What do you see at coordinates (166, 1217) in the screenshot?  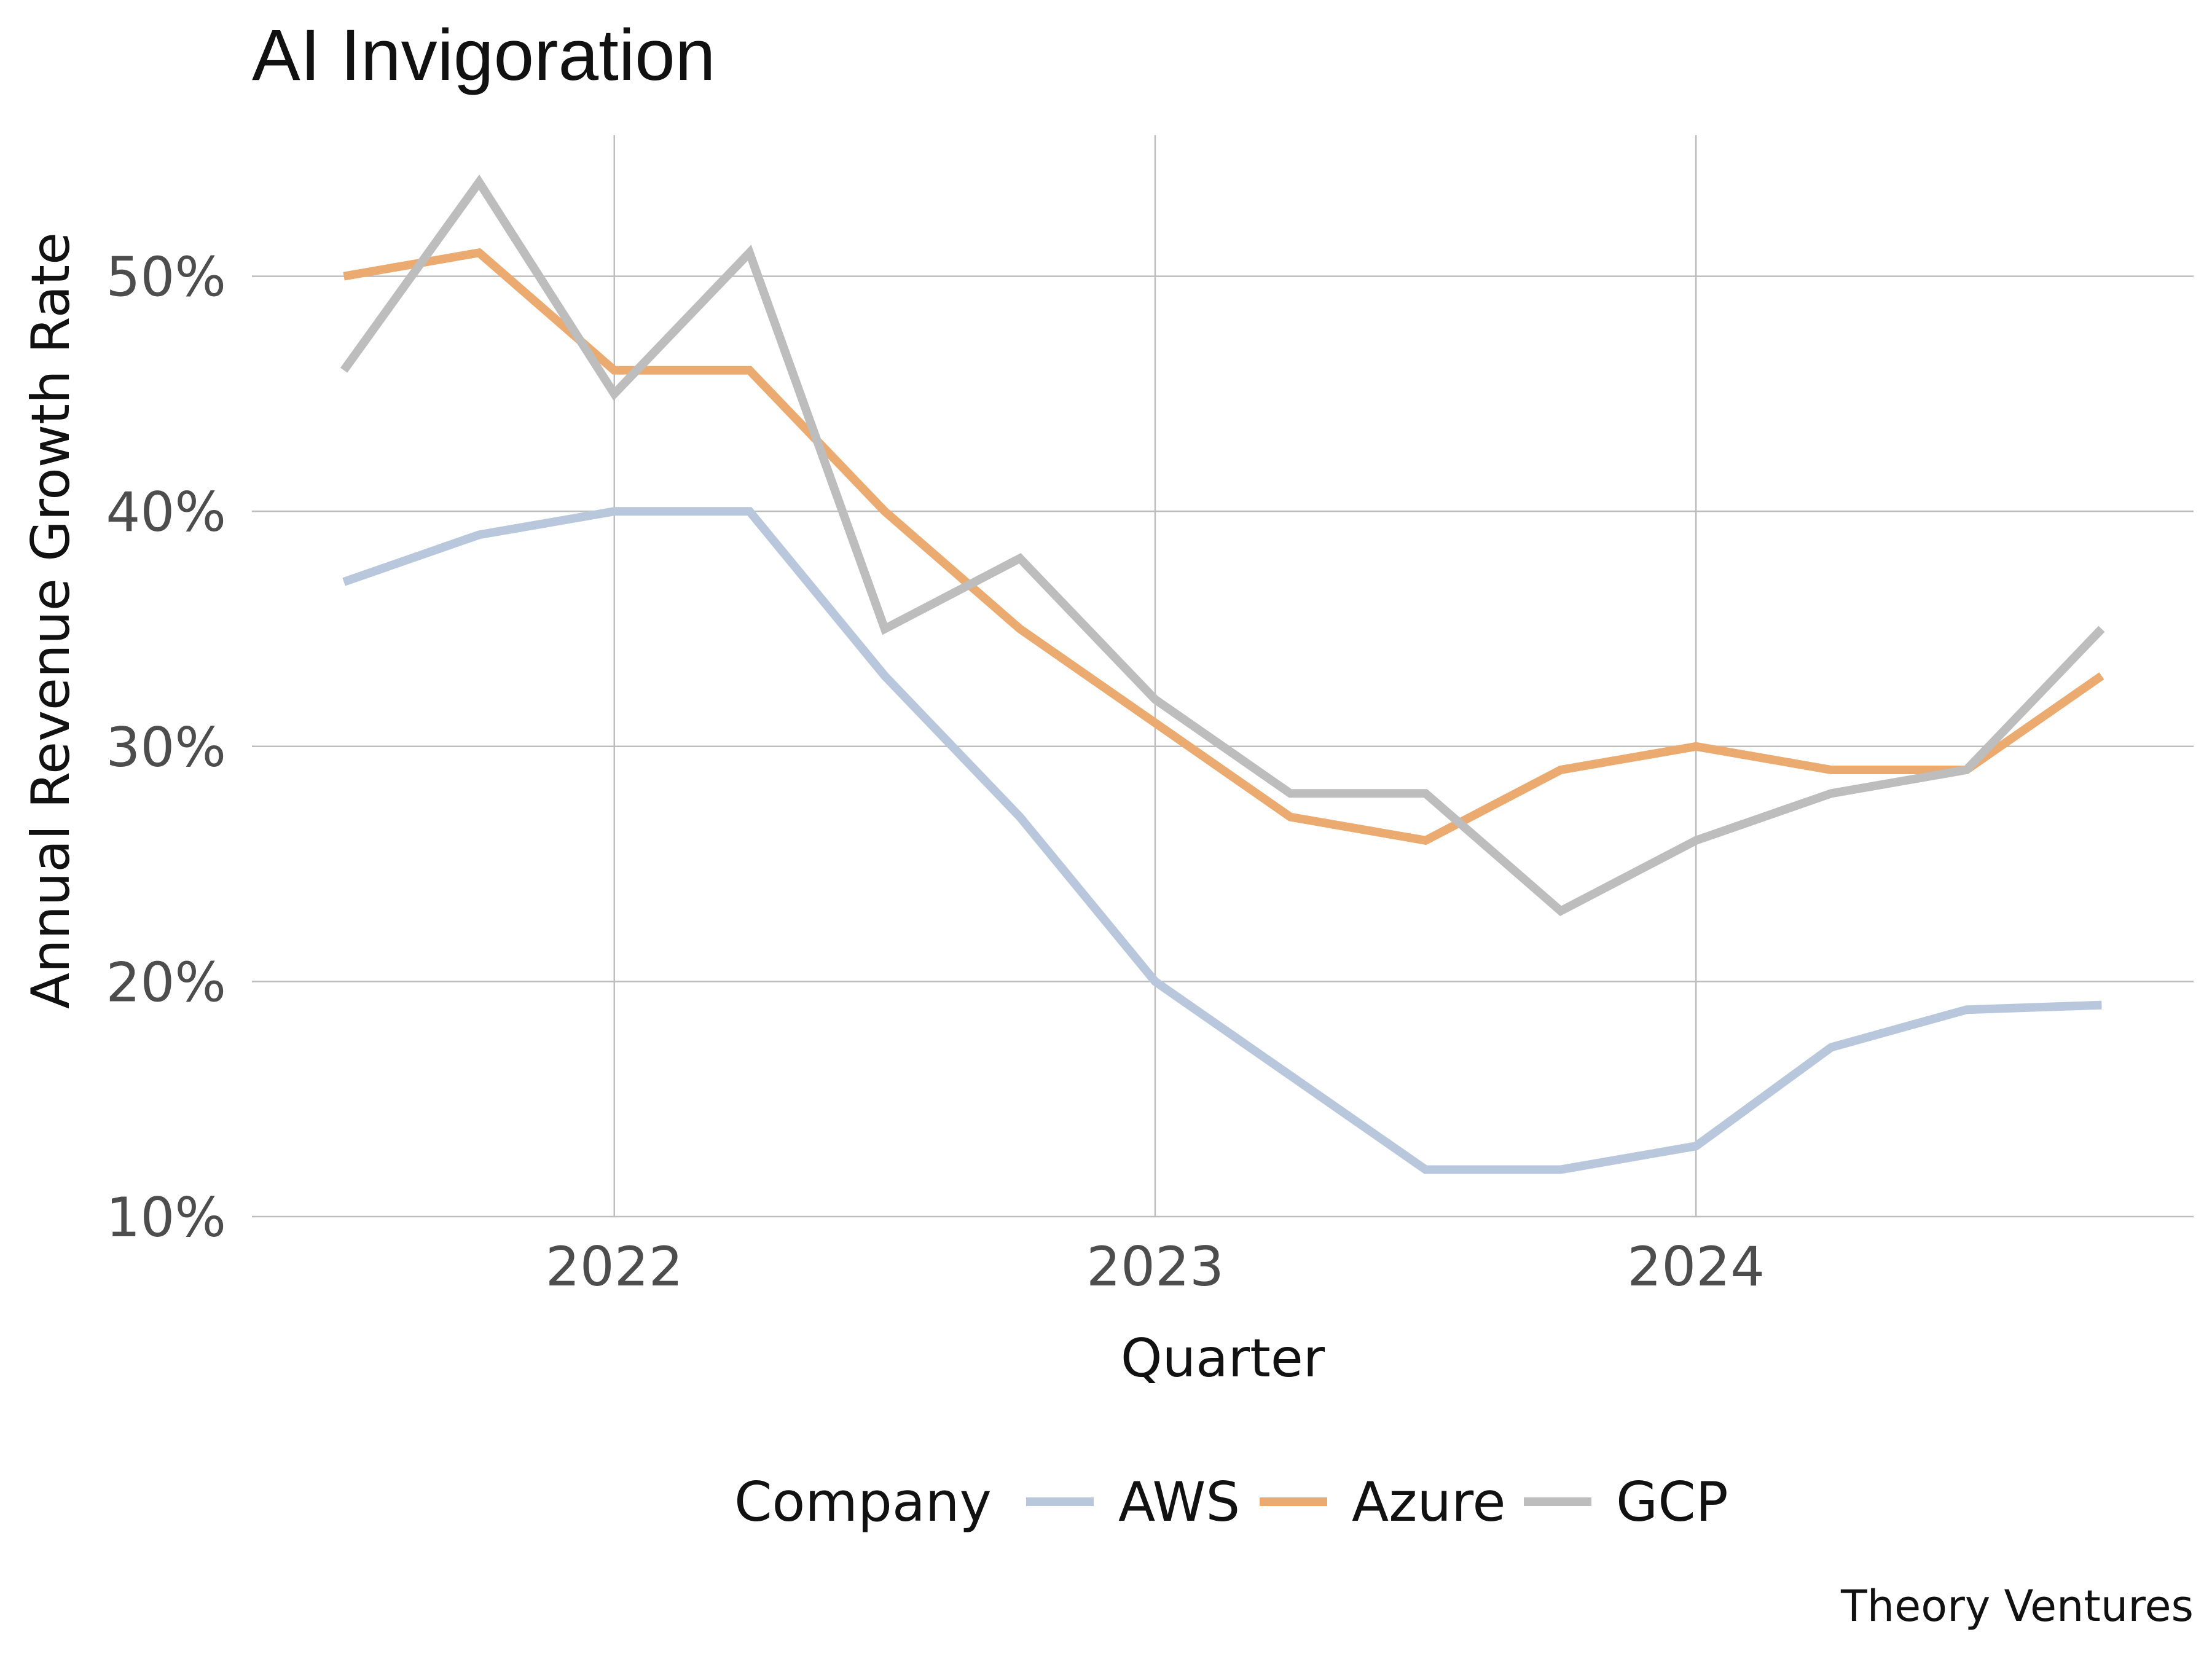 I see `y-tick-label: 10%` at bounding box center [166, 1217].